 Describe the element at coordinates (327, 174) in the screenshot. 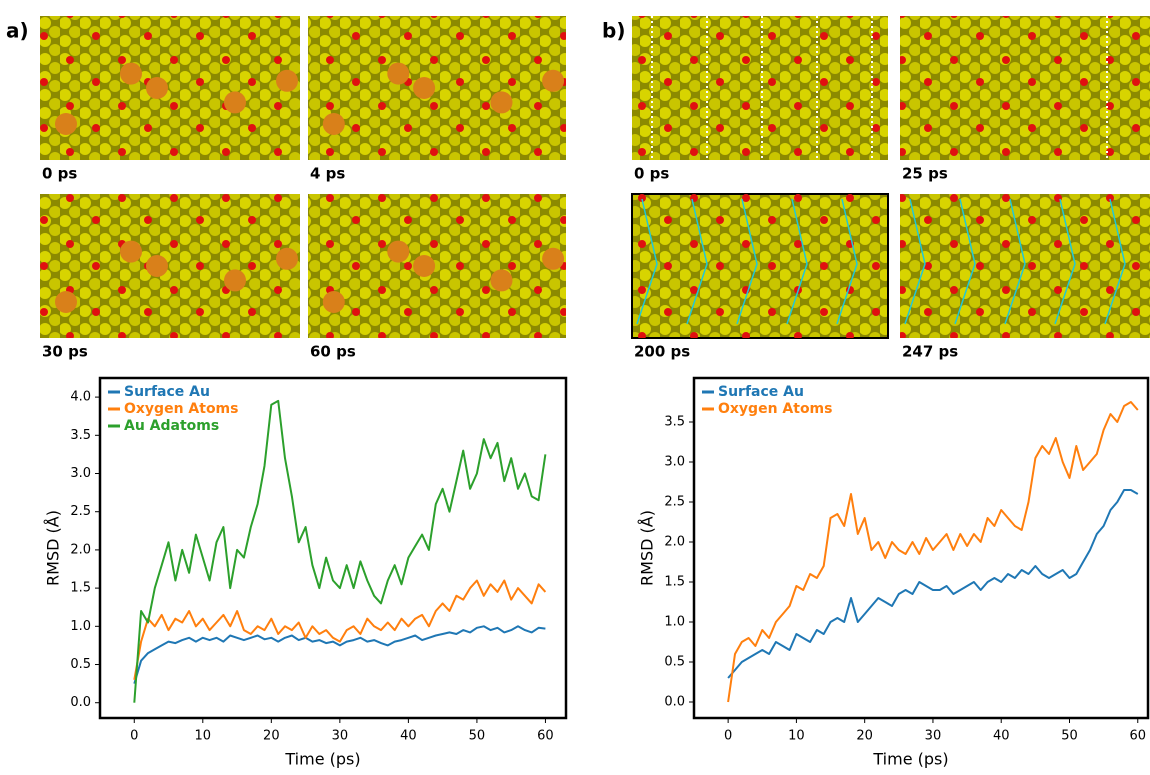

I see `image-caption: 4 ps` at that location.